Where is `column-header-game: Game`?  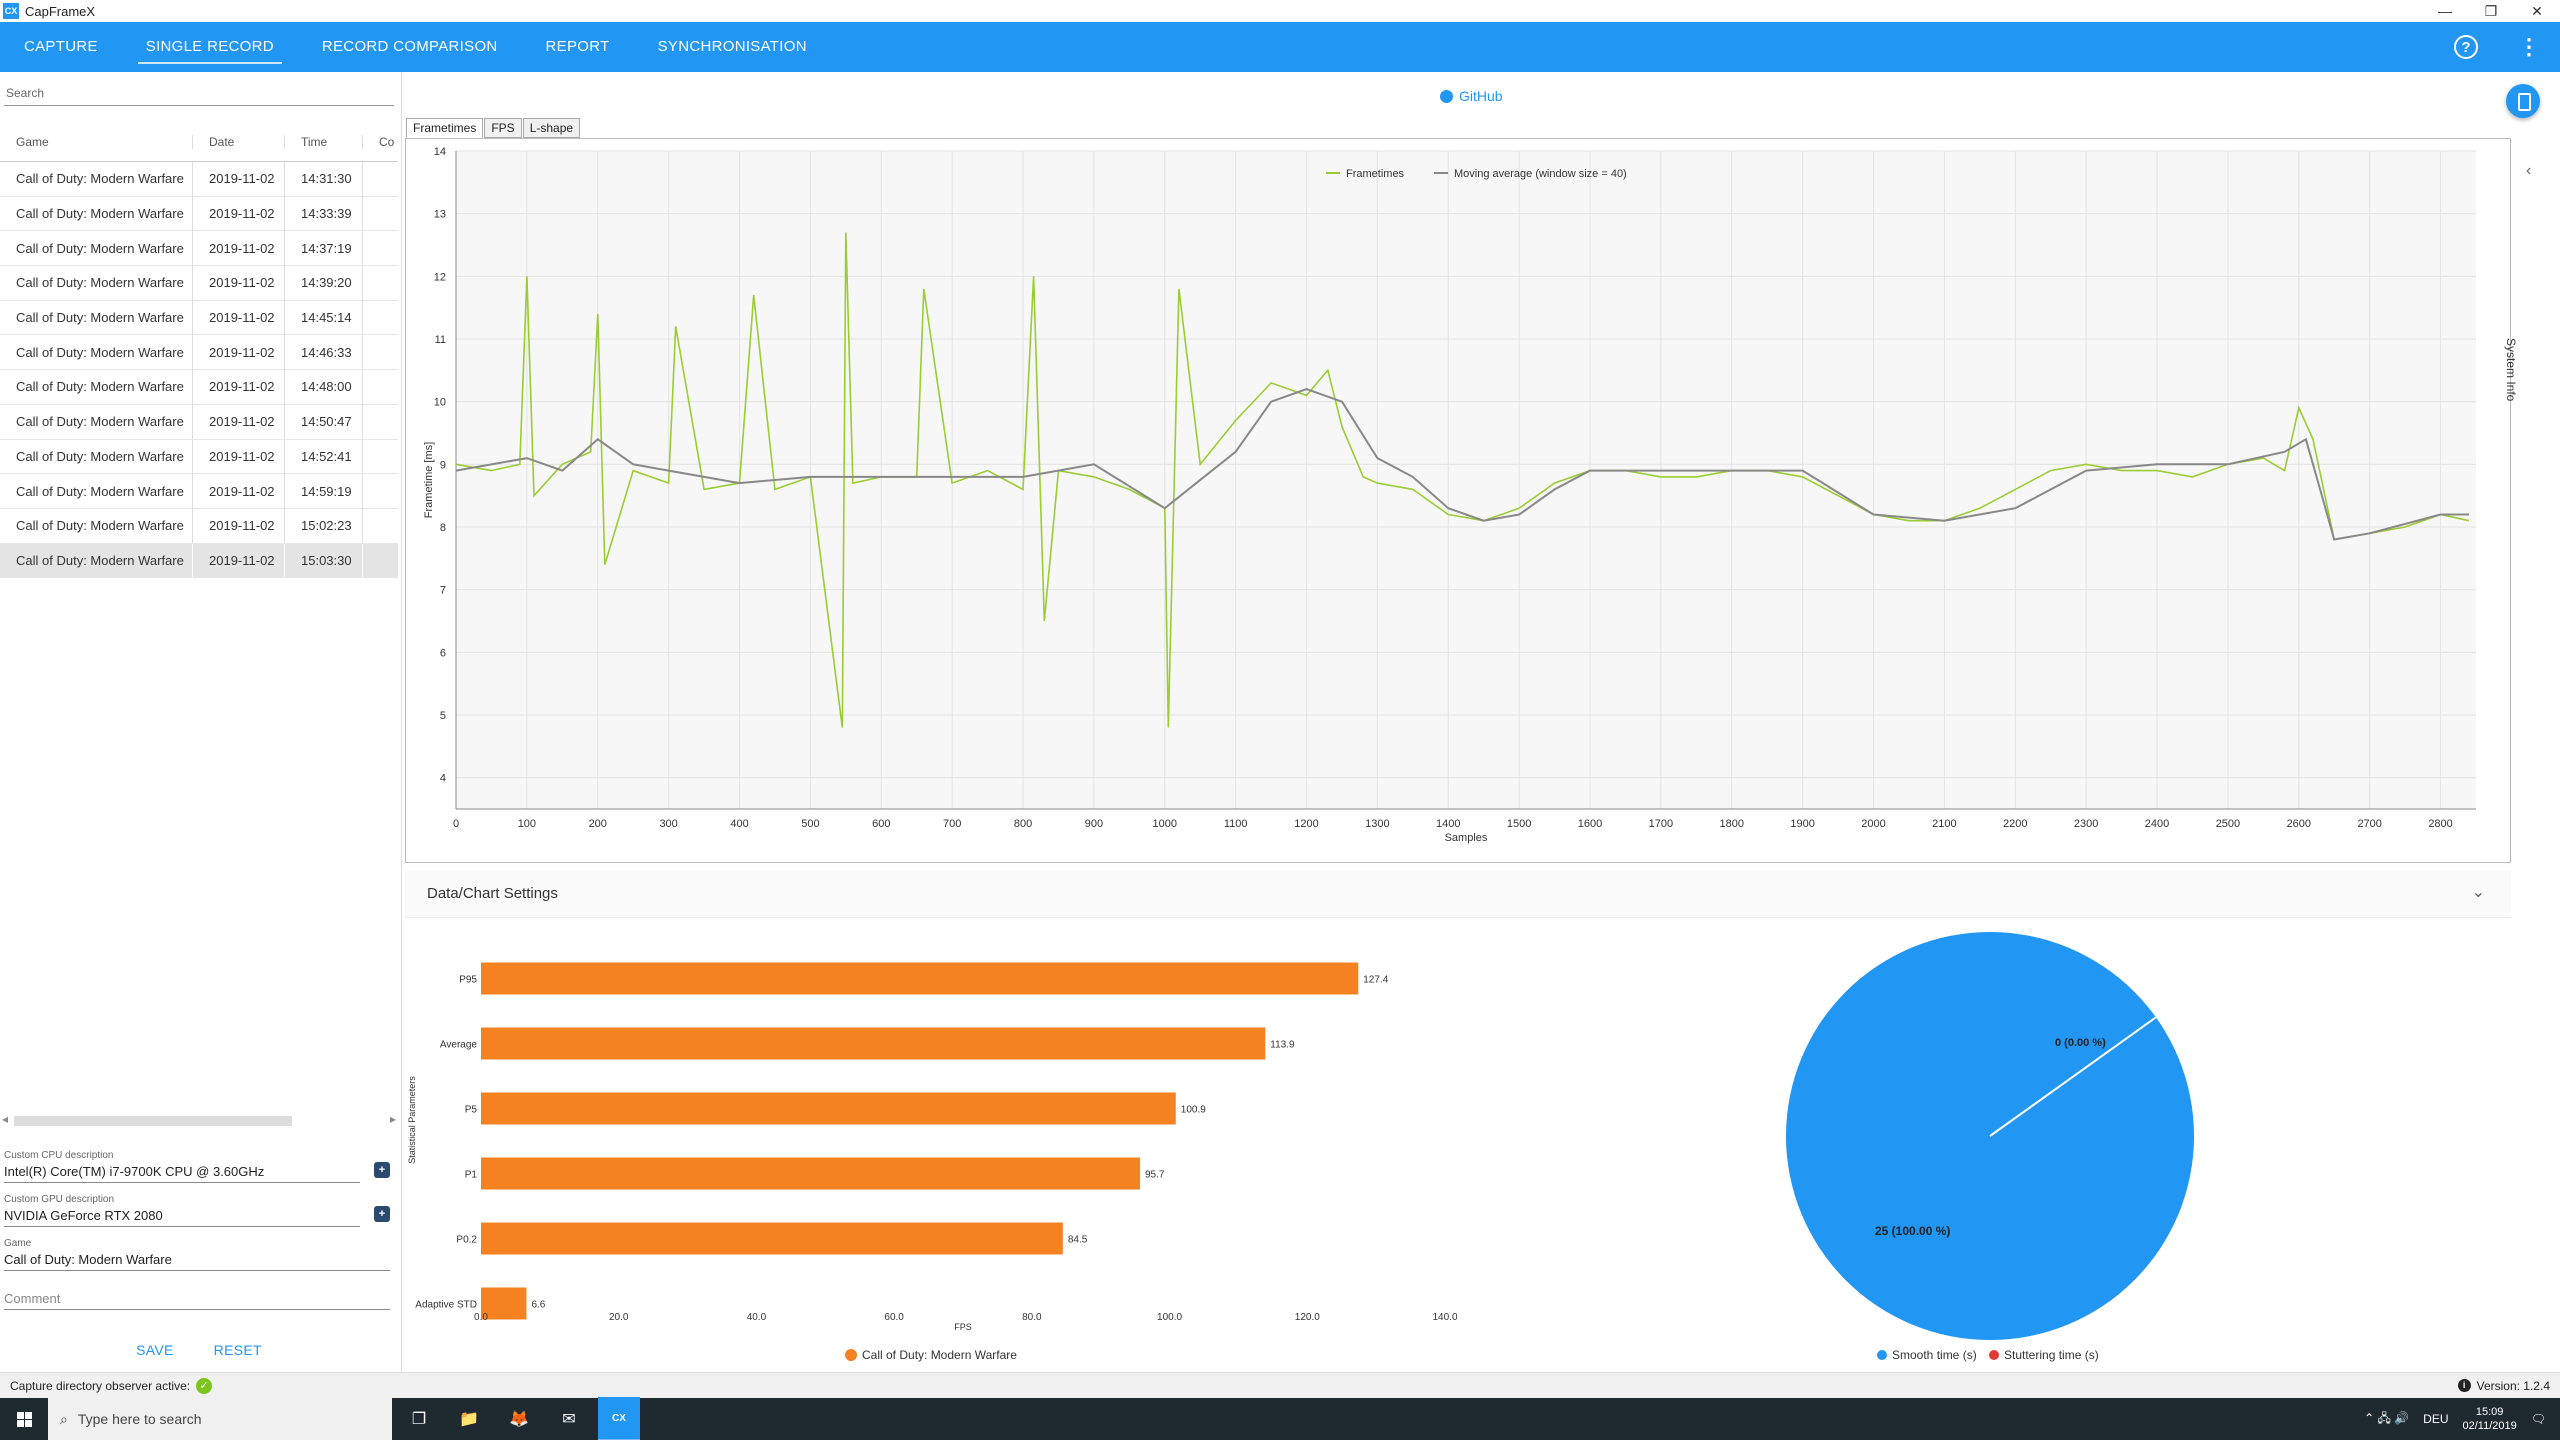 column-header-game: Game is located at coordinates (32, 141).